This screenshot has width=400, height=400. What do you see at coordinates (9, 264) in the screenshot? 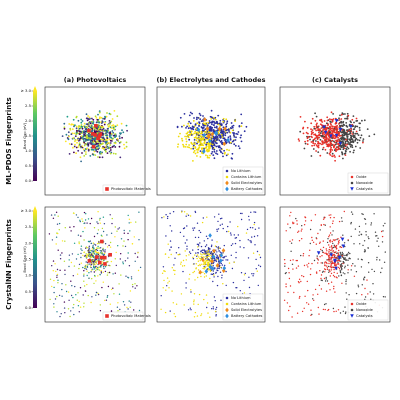
I see `row-label: CrystalNN Fingerprints` at bounding box center [9, 264].